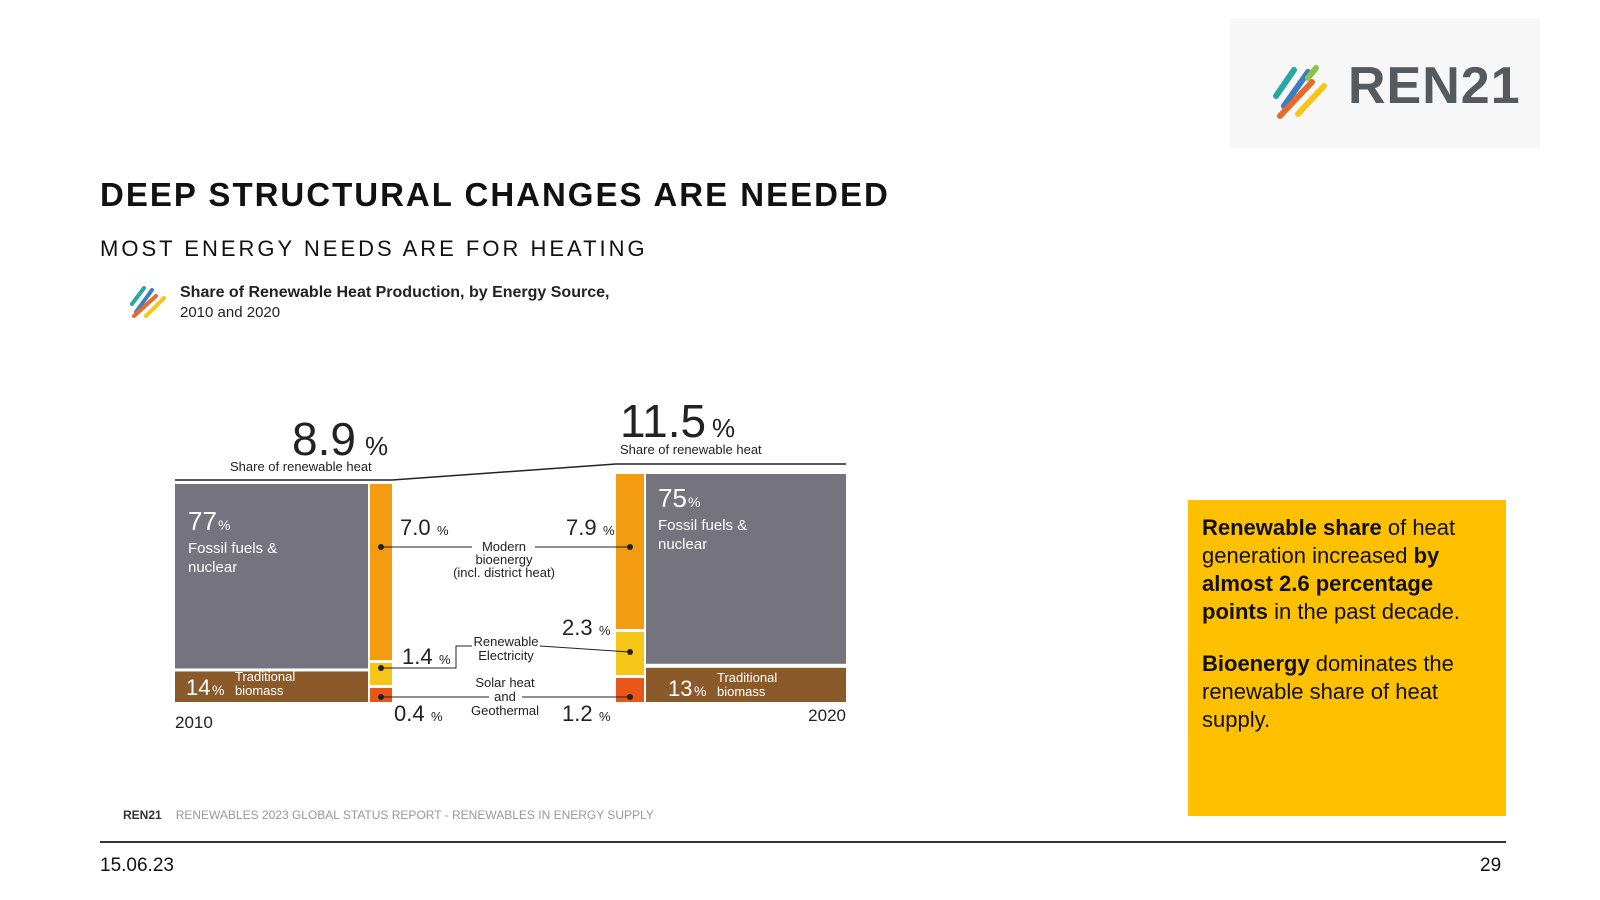 This screenshot has width=1600, height=900. Describe the element at coordinates (505, 641) in the screenshot. I see `label-elec-line1: Renewable` at that location.